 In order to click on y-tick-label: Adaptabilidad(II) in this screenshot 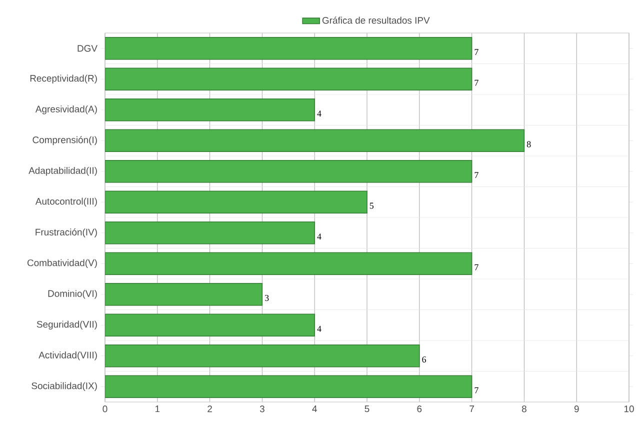, I will do `click(62, 171)`.